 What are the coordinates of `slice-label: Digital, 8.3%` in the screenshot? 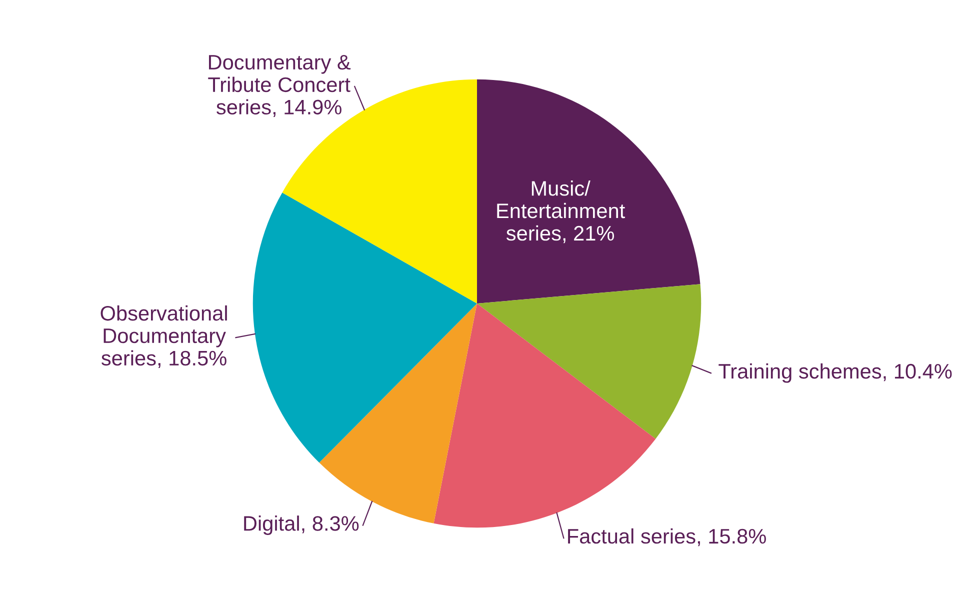 It's located at (301, 525).